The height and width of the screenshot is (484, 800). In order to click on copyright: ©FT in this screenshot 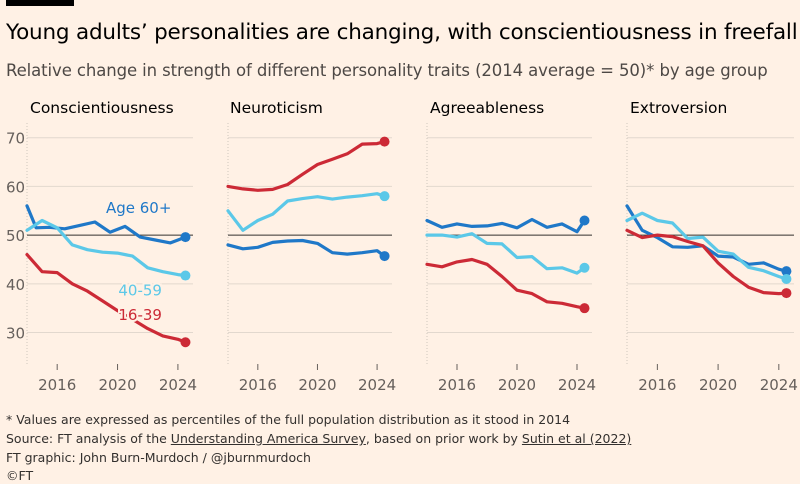, I will do `click(20, 475)`.